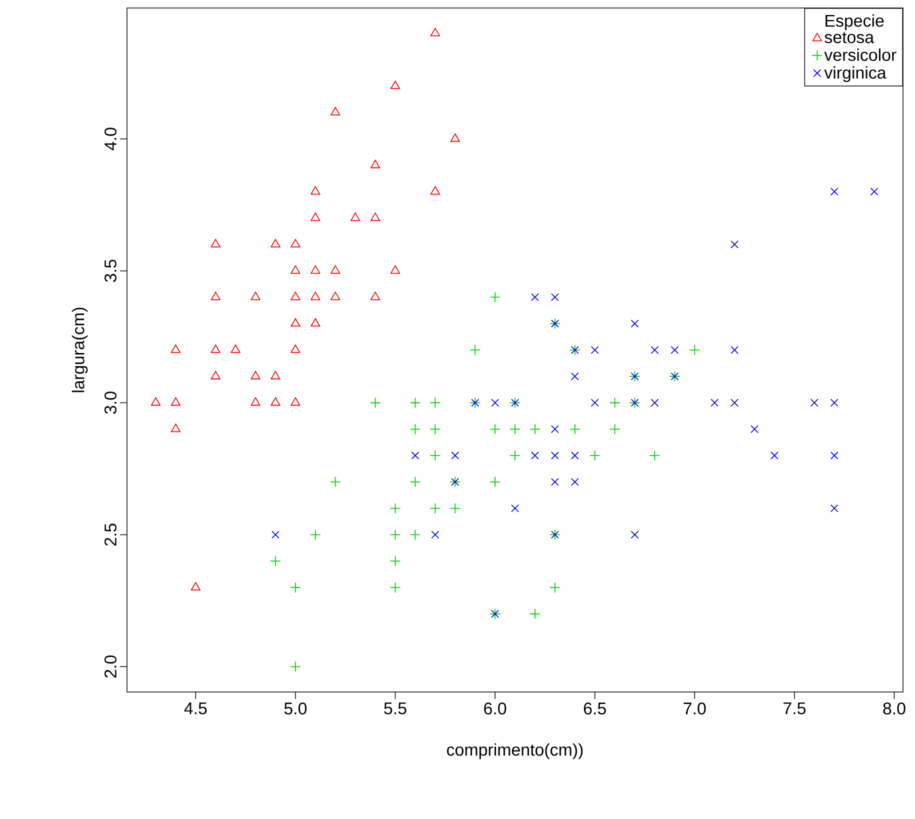 Image resolution: width=915 pixels, height=819 pixels. What do you see at coordinates (110, 139) in the screenshot?
I see `y-tick-label: 4.0` at bounding box center [110, 139].